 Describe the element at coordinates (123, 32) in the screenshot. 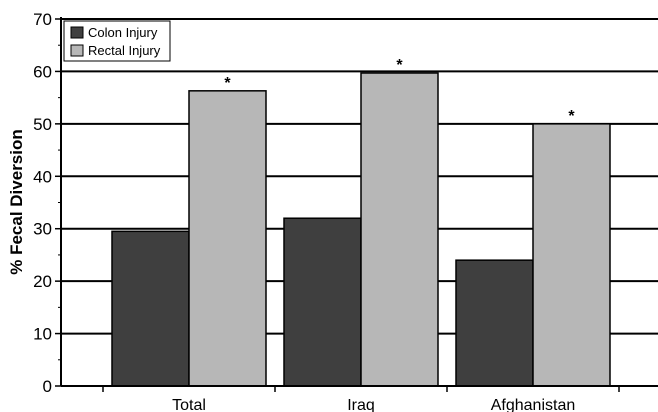

I see `legend-label: Colon Injury` at that location.